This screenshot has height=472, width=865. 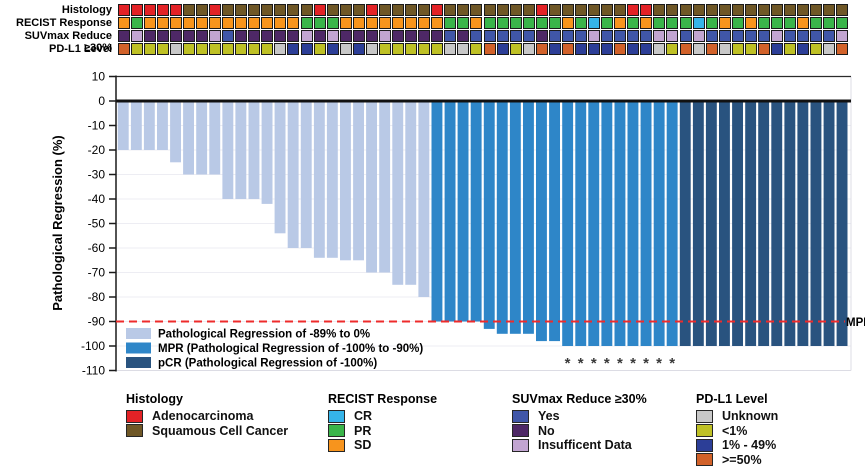 I want to click on y-tick-label: 10, so click(x=99, y=77).